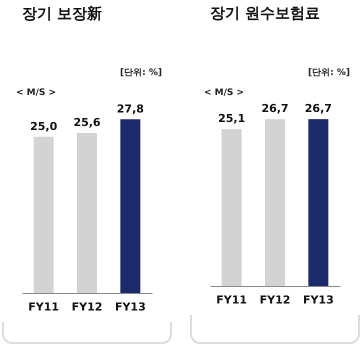  What do you see at coordinates (62, 13) in the screenshot?
I see `chart-title: 장기 보장新` at bounding box center [62, 13].